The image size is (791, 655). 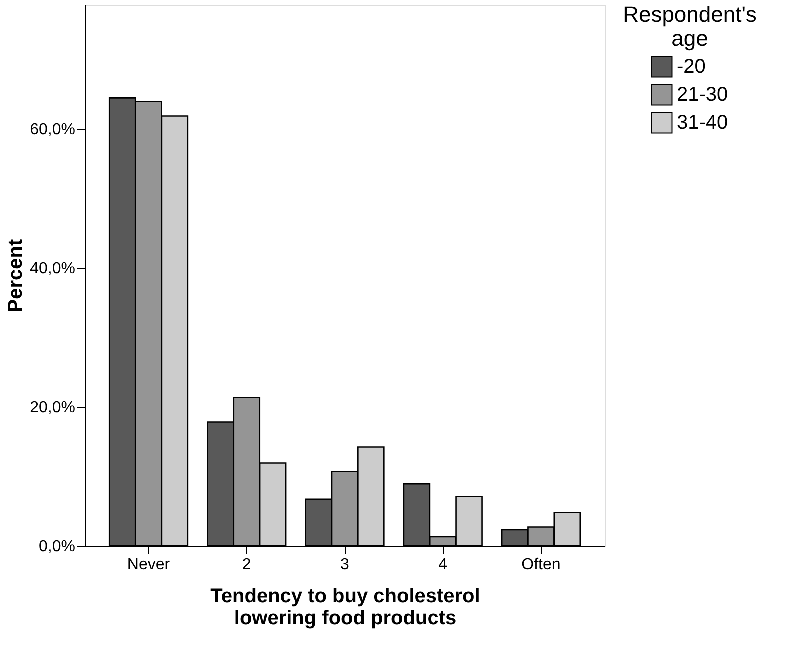 What do you see at coordinates (541, 565) in the screenshot?
I see `x-tick-label: Often` at bounding box center [541, 565].